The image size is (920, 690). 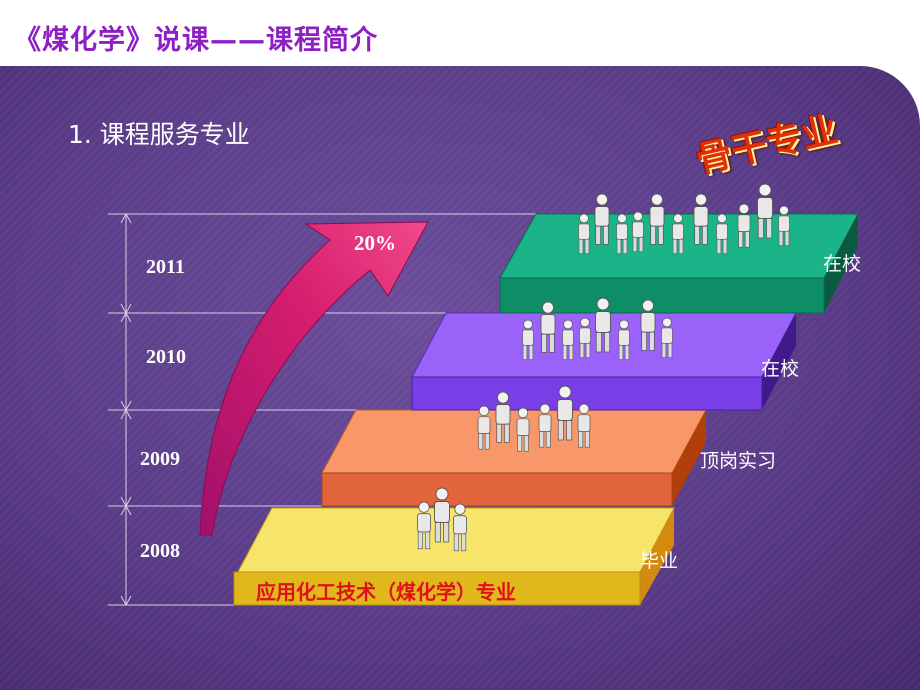 I want to click on status-label-2010: 在校, so click(x=780, y=369).